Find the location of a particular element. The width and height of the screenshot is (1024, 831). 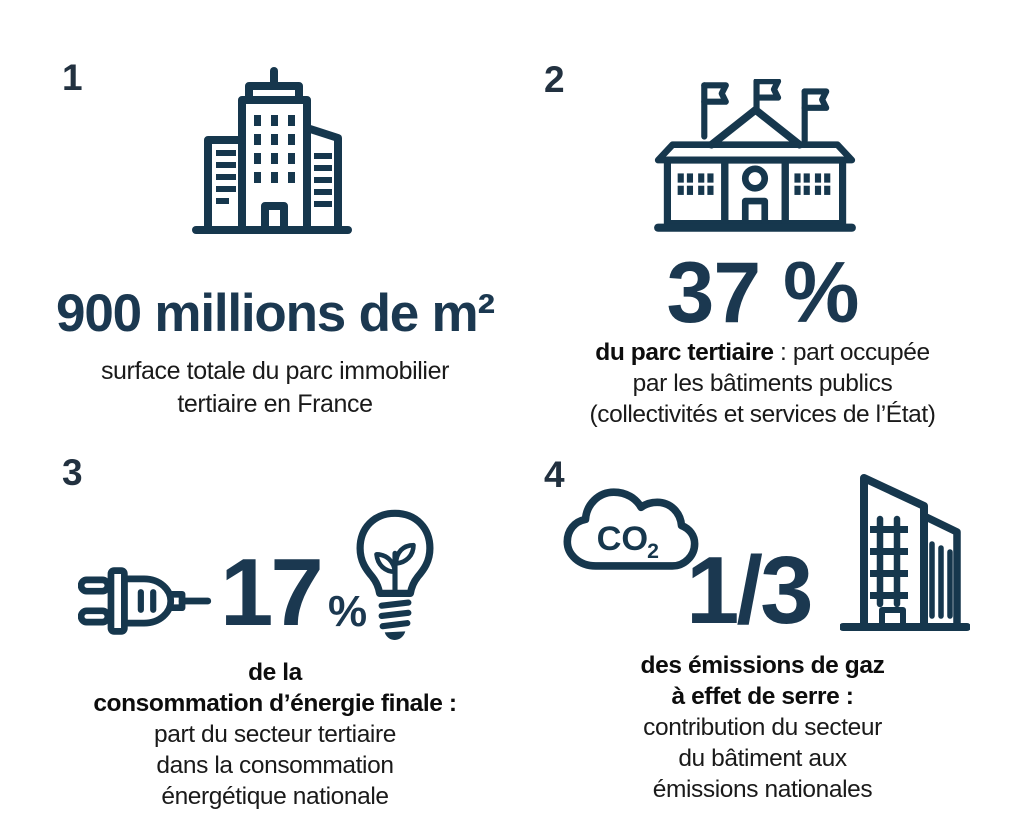

stat-unit-percent: % is located at coordinates (348, 611).